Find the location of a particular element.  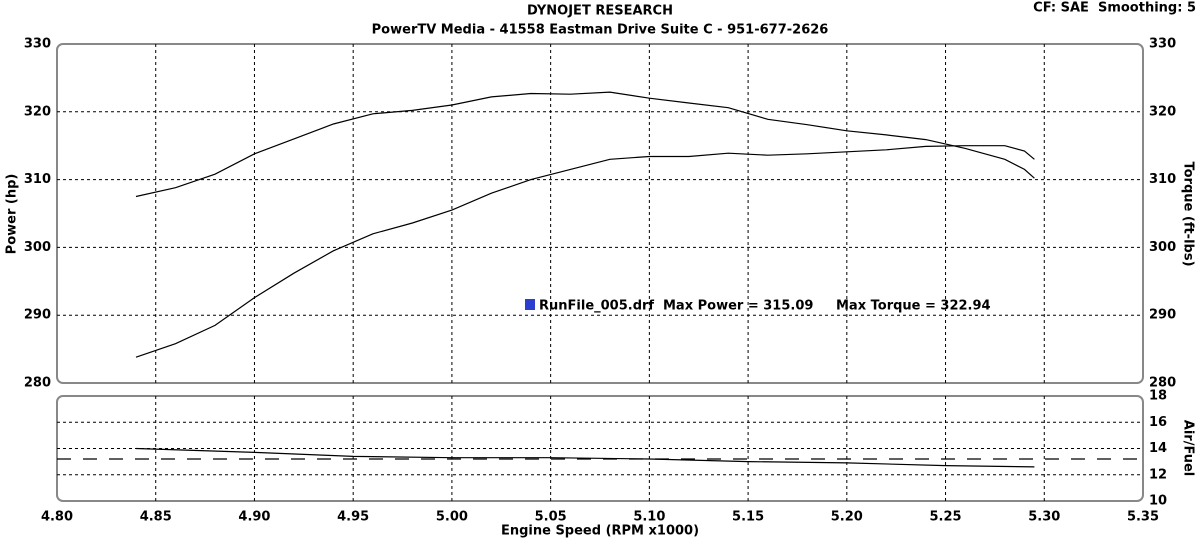

y2-tick-label: 10 is located at coordinates (1158, 501).